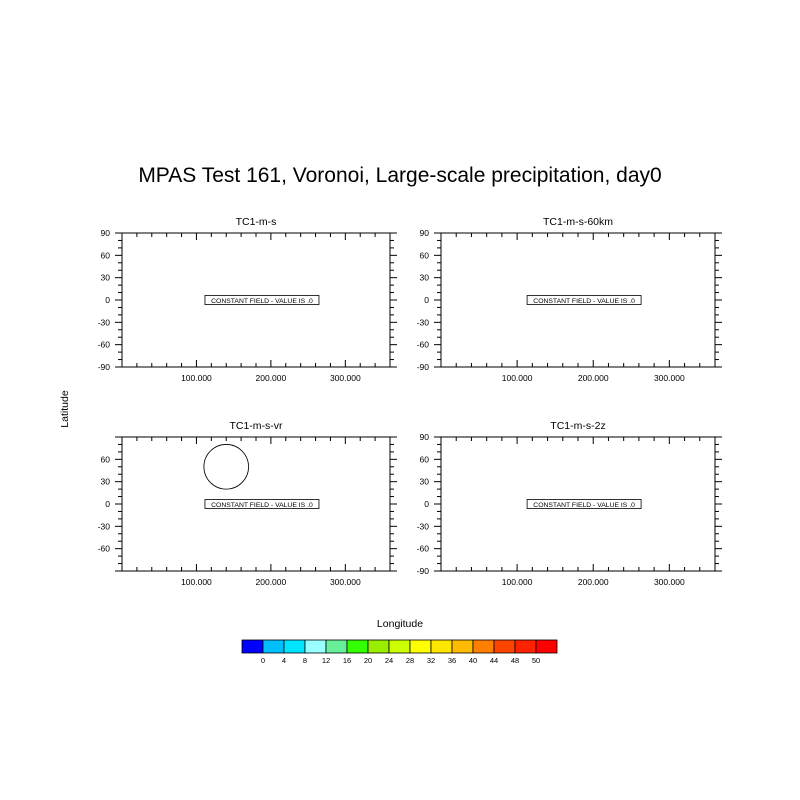  What do you see at coordinates (305, 660) in the screenshot?
I see `colorbar-label: 8` at bounding box center [305, 660].